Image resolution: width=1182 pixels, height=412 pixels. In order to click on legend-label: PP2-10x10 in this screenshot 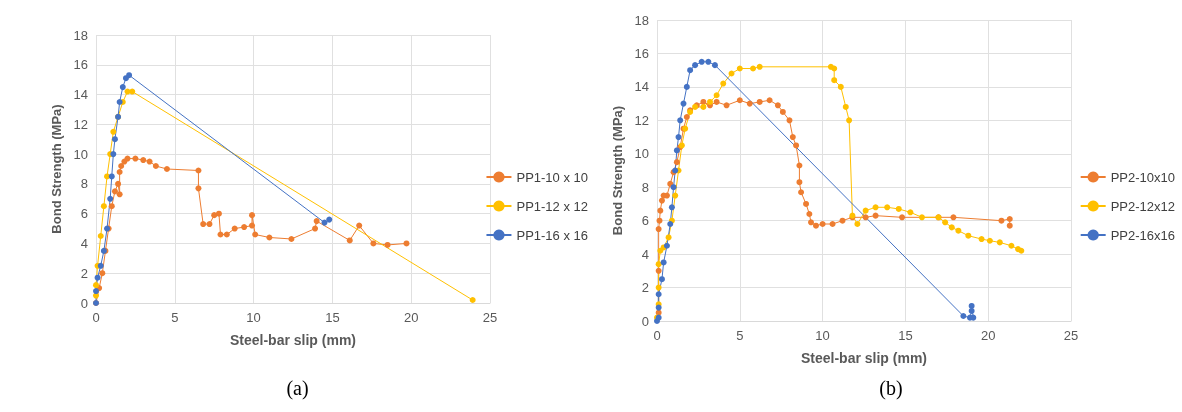, I will do `click(1143, 177)`.